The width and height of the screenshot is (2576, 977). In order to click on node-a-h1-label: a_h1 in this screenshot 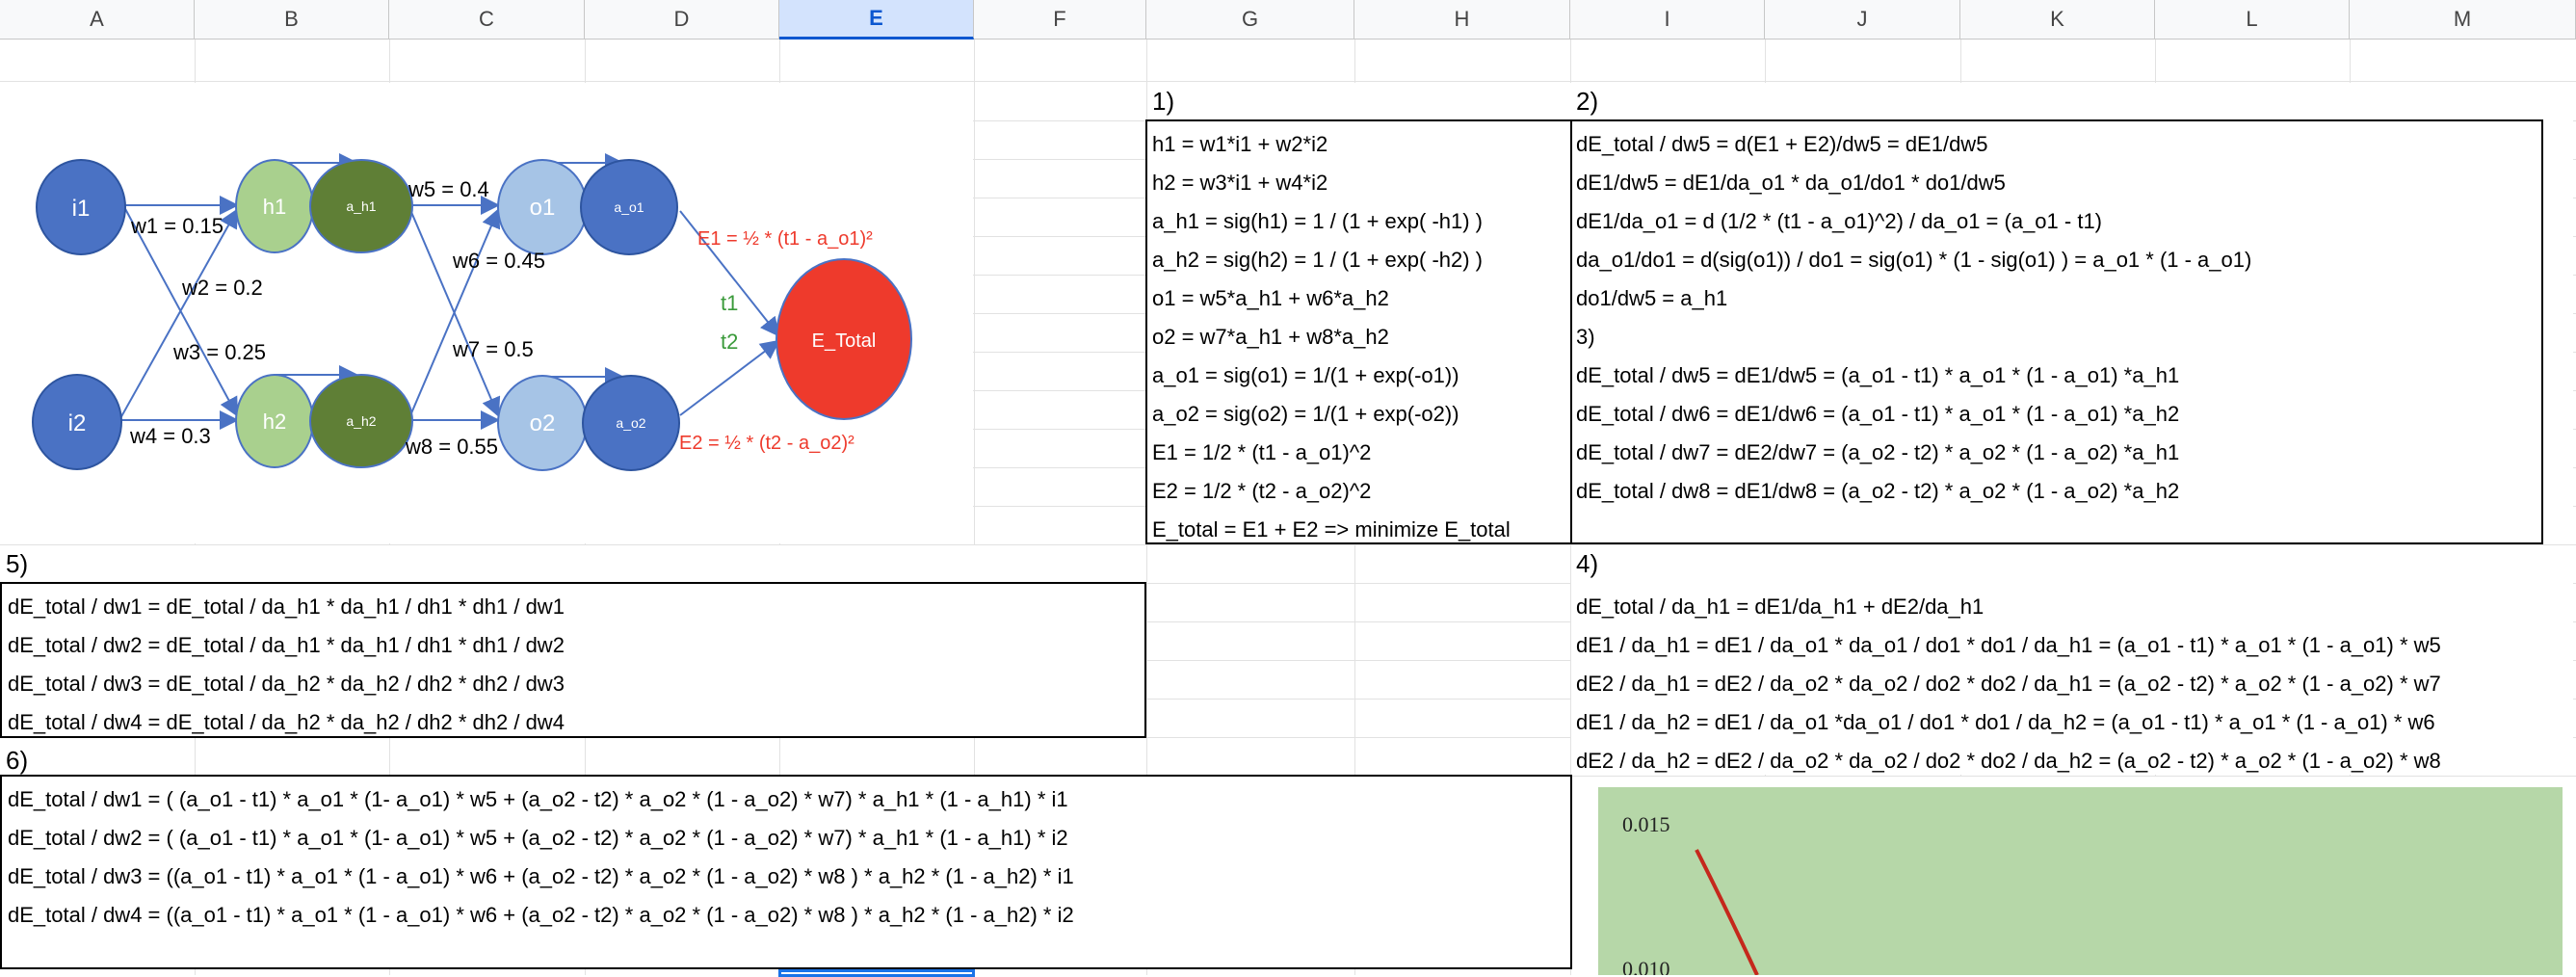, I will do `click(361, 206)`.